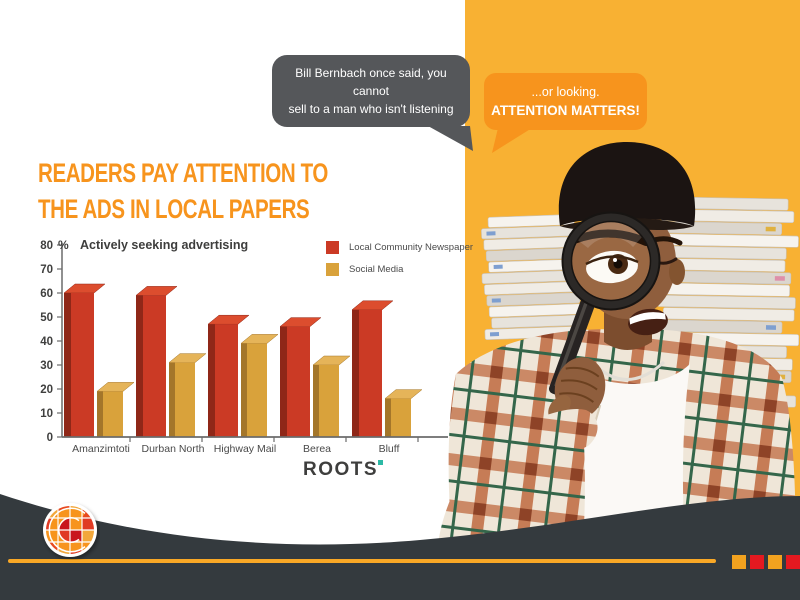  What do you see at coordinates (164, 245) in the screenshot?
I see `chart-title: Actively seeking advertising` at bounding box center [164, 245].